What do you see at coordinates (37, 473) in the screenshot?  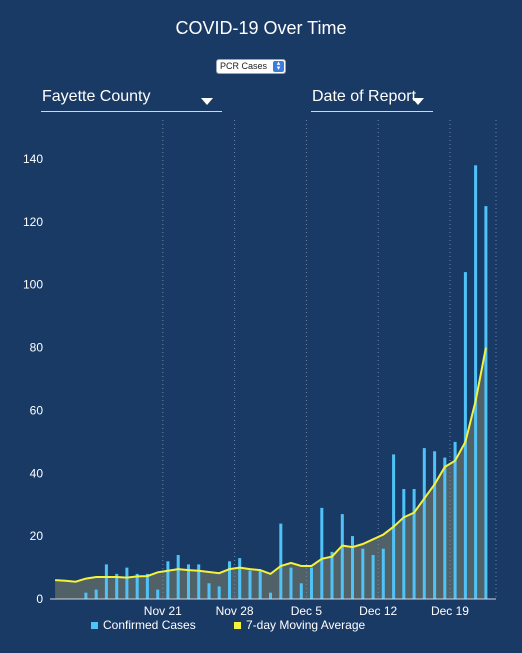 I see `y-tick-label: 40` at bounding box center [37, 473].